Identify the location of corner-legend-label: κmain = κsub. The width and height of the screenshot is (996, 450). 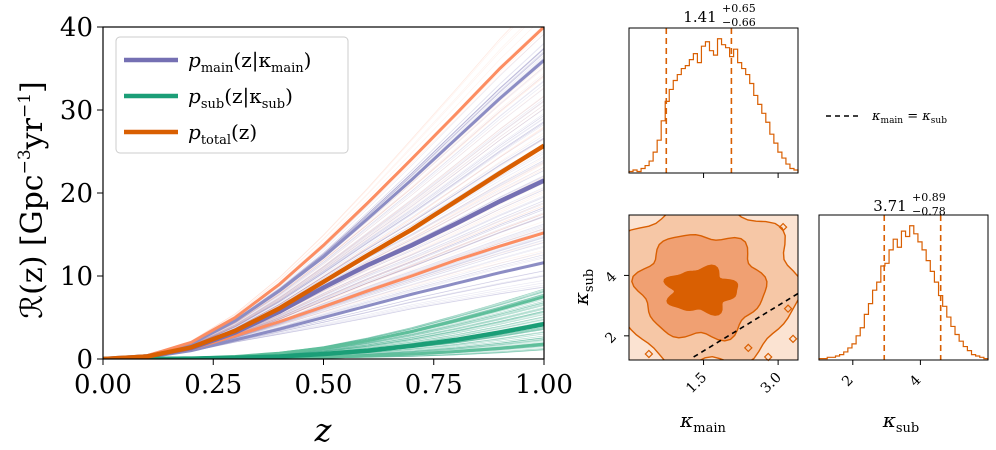
(909, 117).